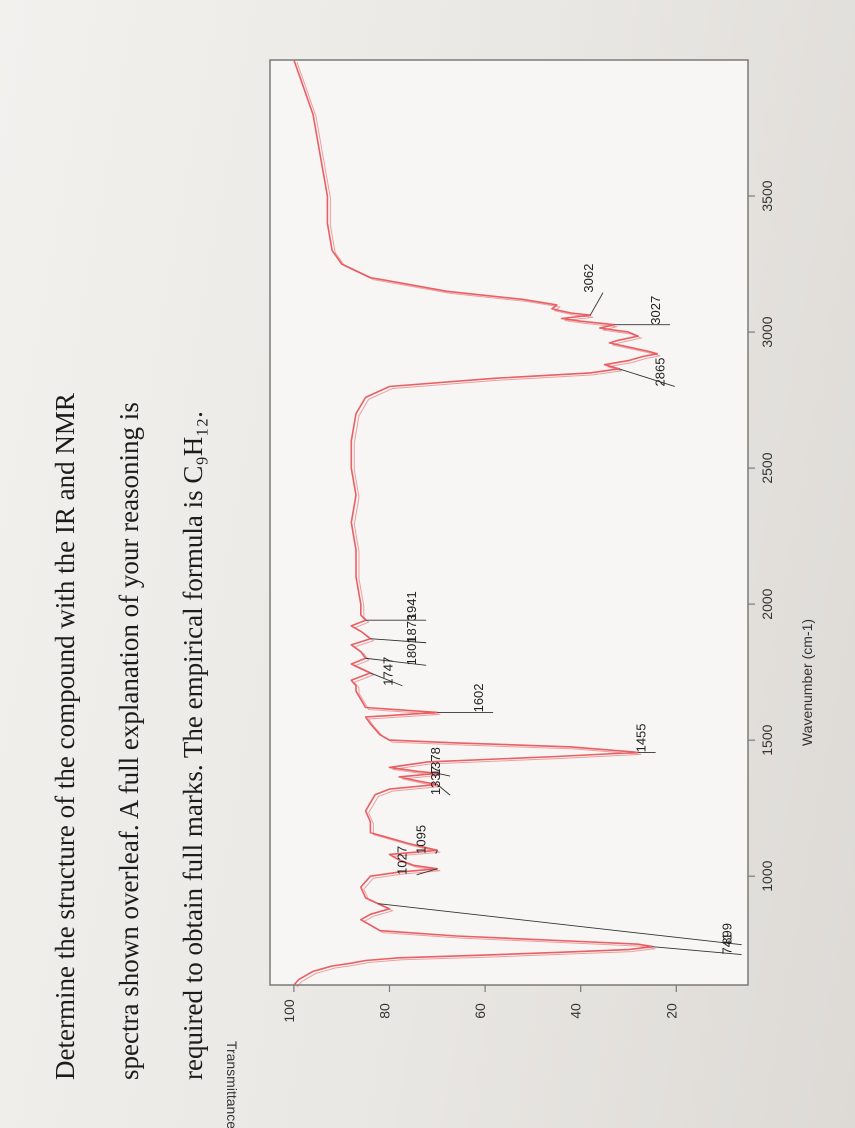  Describe the element at coordinates (767, 875) in the screenshot. I see `x-tick-label: 1000` at that location.